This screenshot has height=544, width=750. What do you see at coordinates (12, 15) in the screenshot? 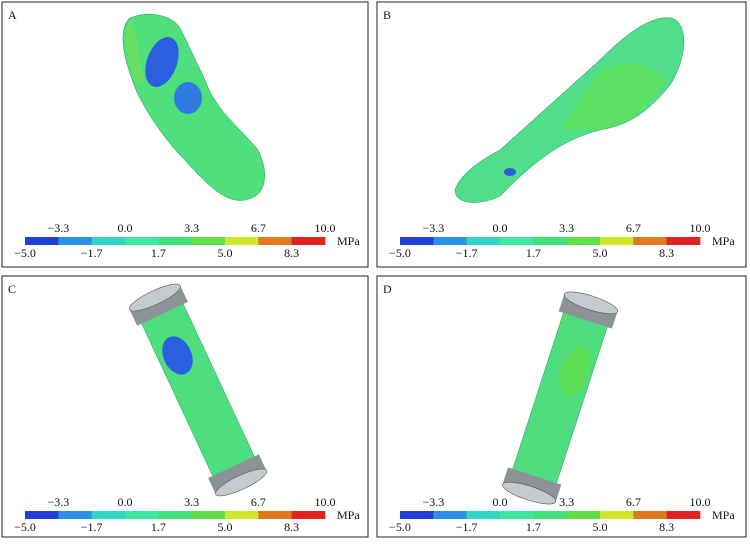
I see `panel-label: A` at bounding box center [12, 15].